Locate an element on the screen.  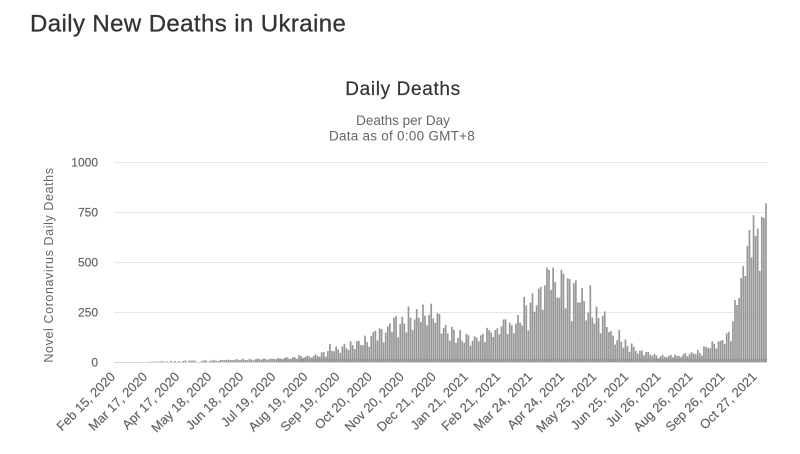
svg-text: 250 is located at coordinates (88, 313).